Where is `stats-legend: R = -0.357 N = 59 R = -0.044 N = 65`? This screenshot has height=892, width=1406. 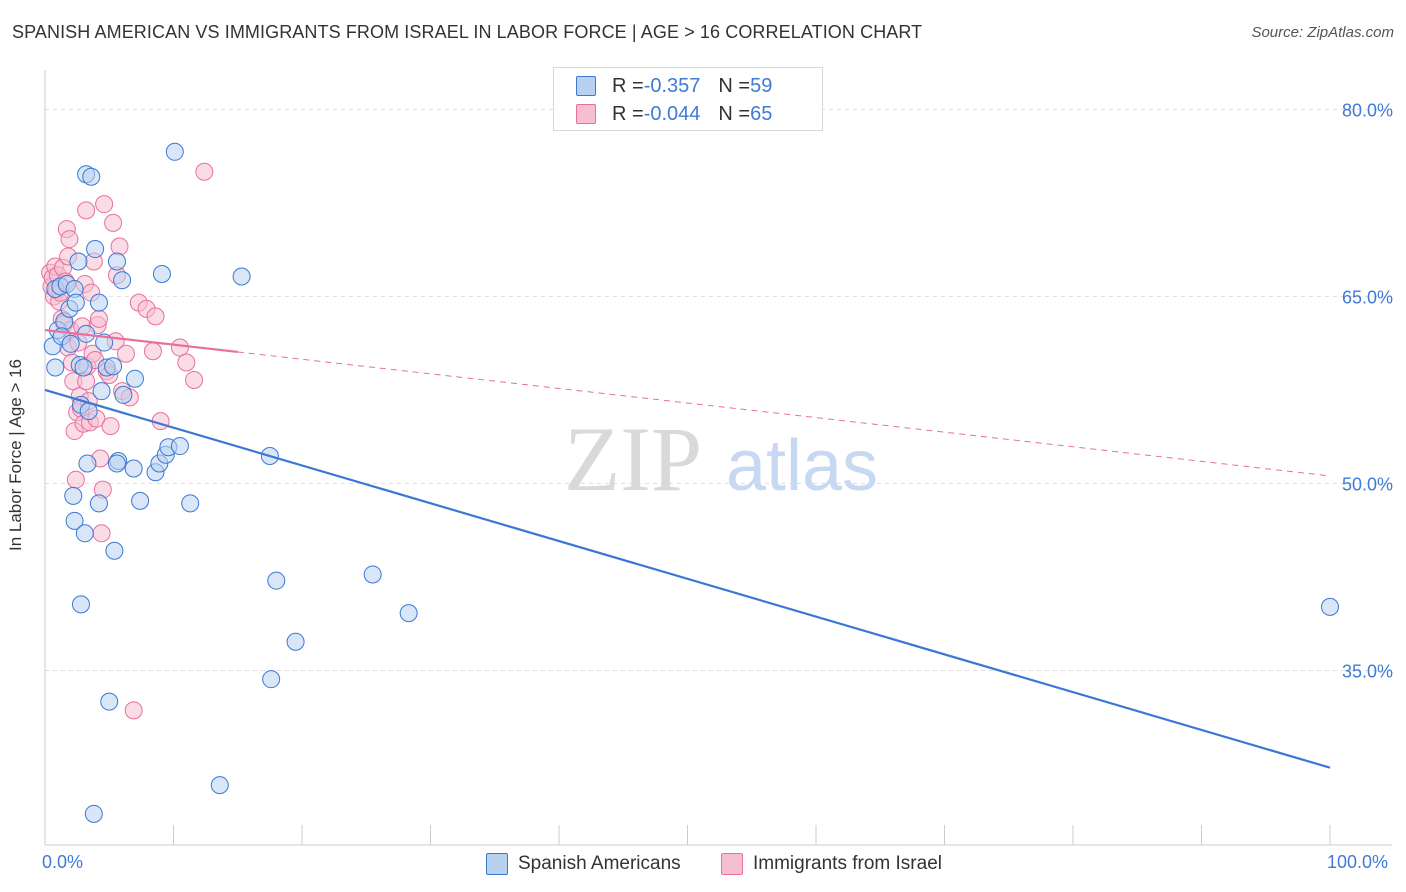 stats-legend: R = -0.357 N = 59 R = -0.044 N = 65 is located at coordinates (688, 99).